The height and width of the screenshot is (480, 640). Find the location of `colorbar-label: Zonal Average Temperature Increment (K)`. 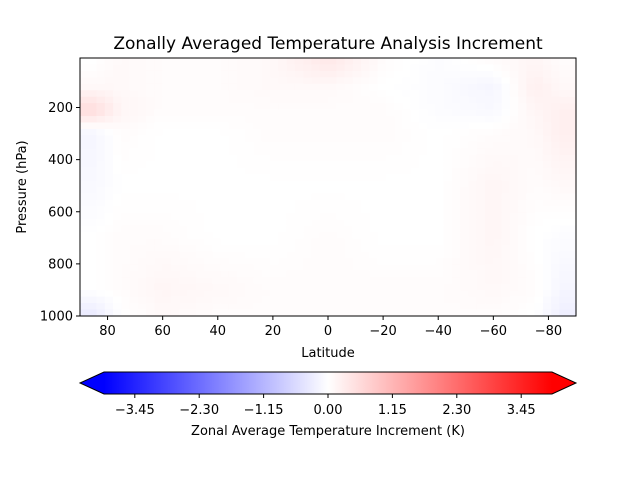

colorbar-label: Zonal Average Temperature Increment (K) is located at coordinates (328, 431).